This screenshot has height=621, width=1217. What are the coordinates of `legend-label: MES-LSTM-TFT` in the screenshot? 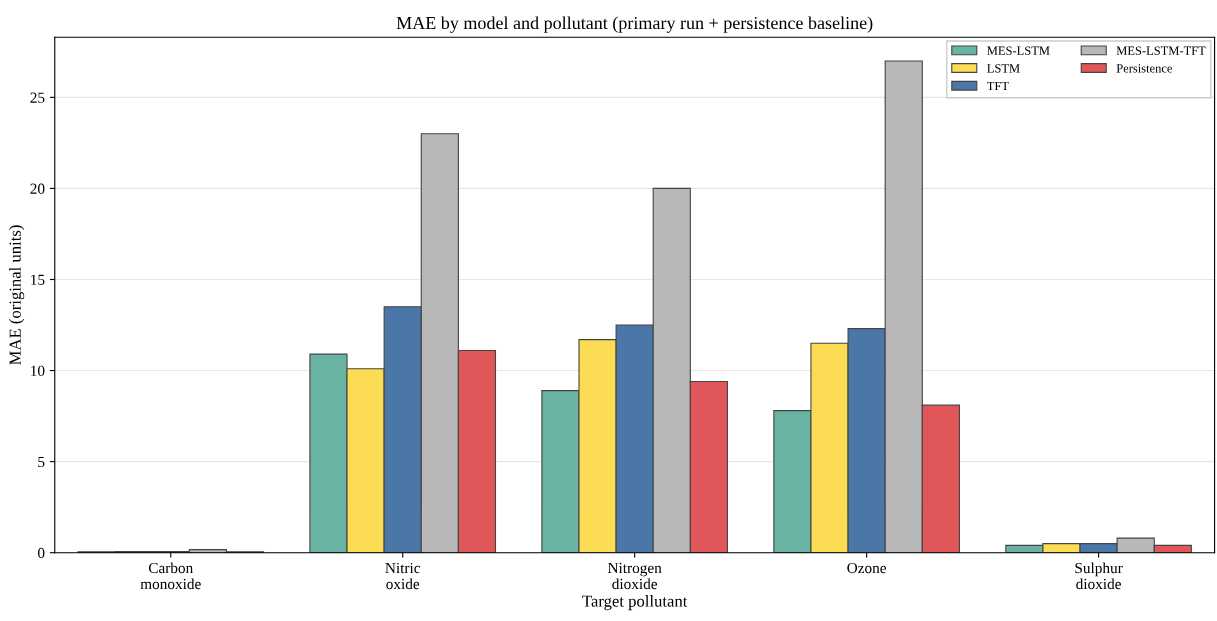 It's located at (1161, 50).